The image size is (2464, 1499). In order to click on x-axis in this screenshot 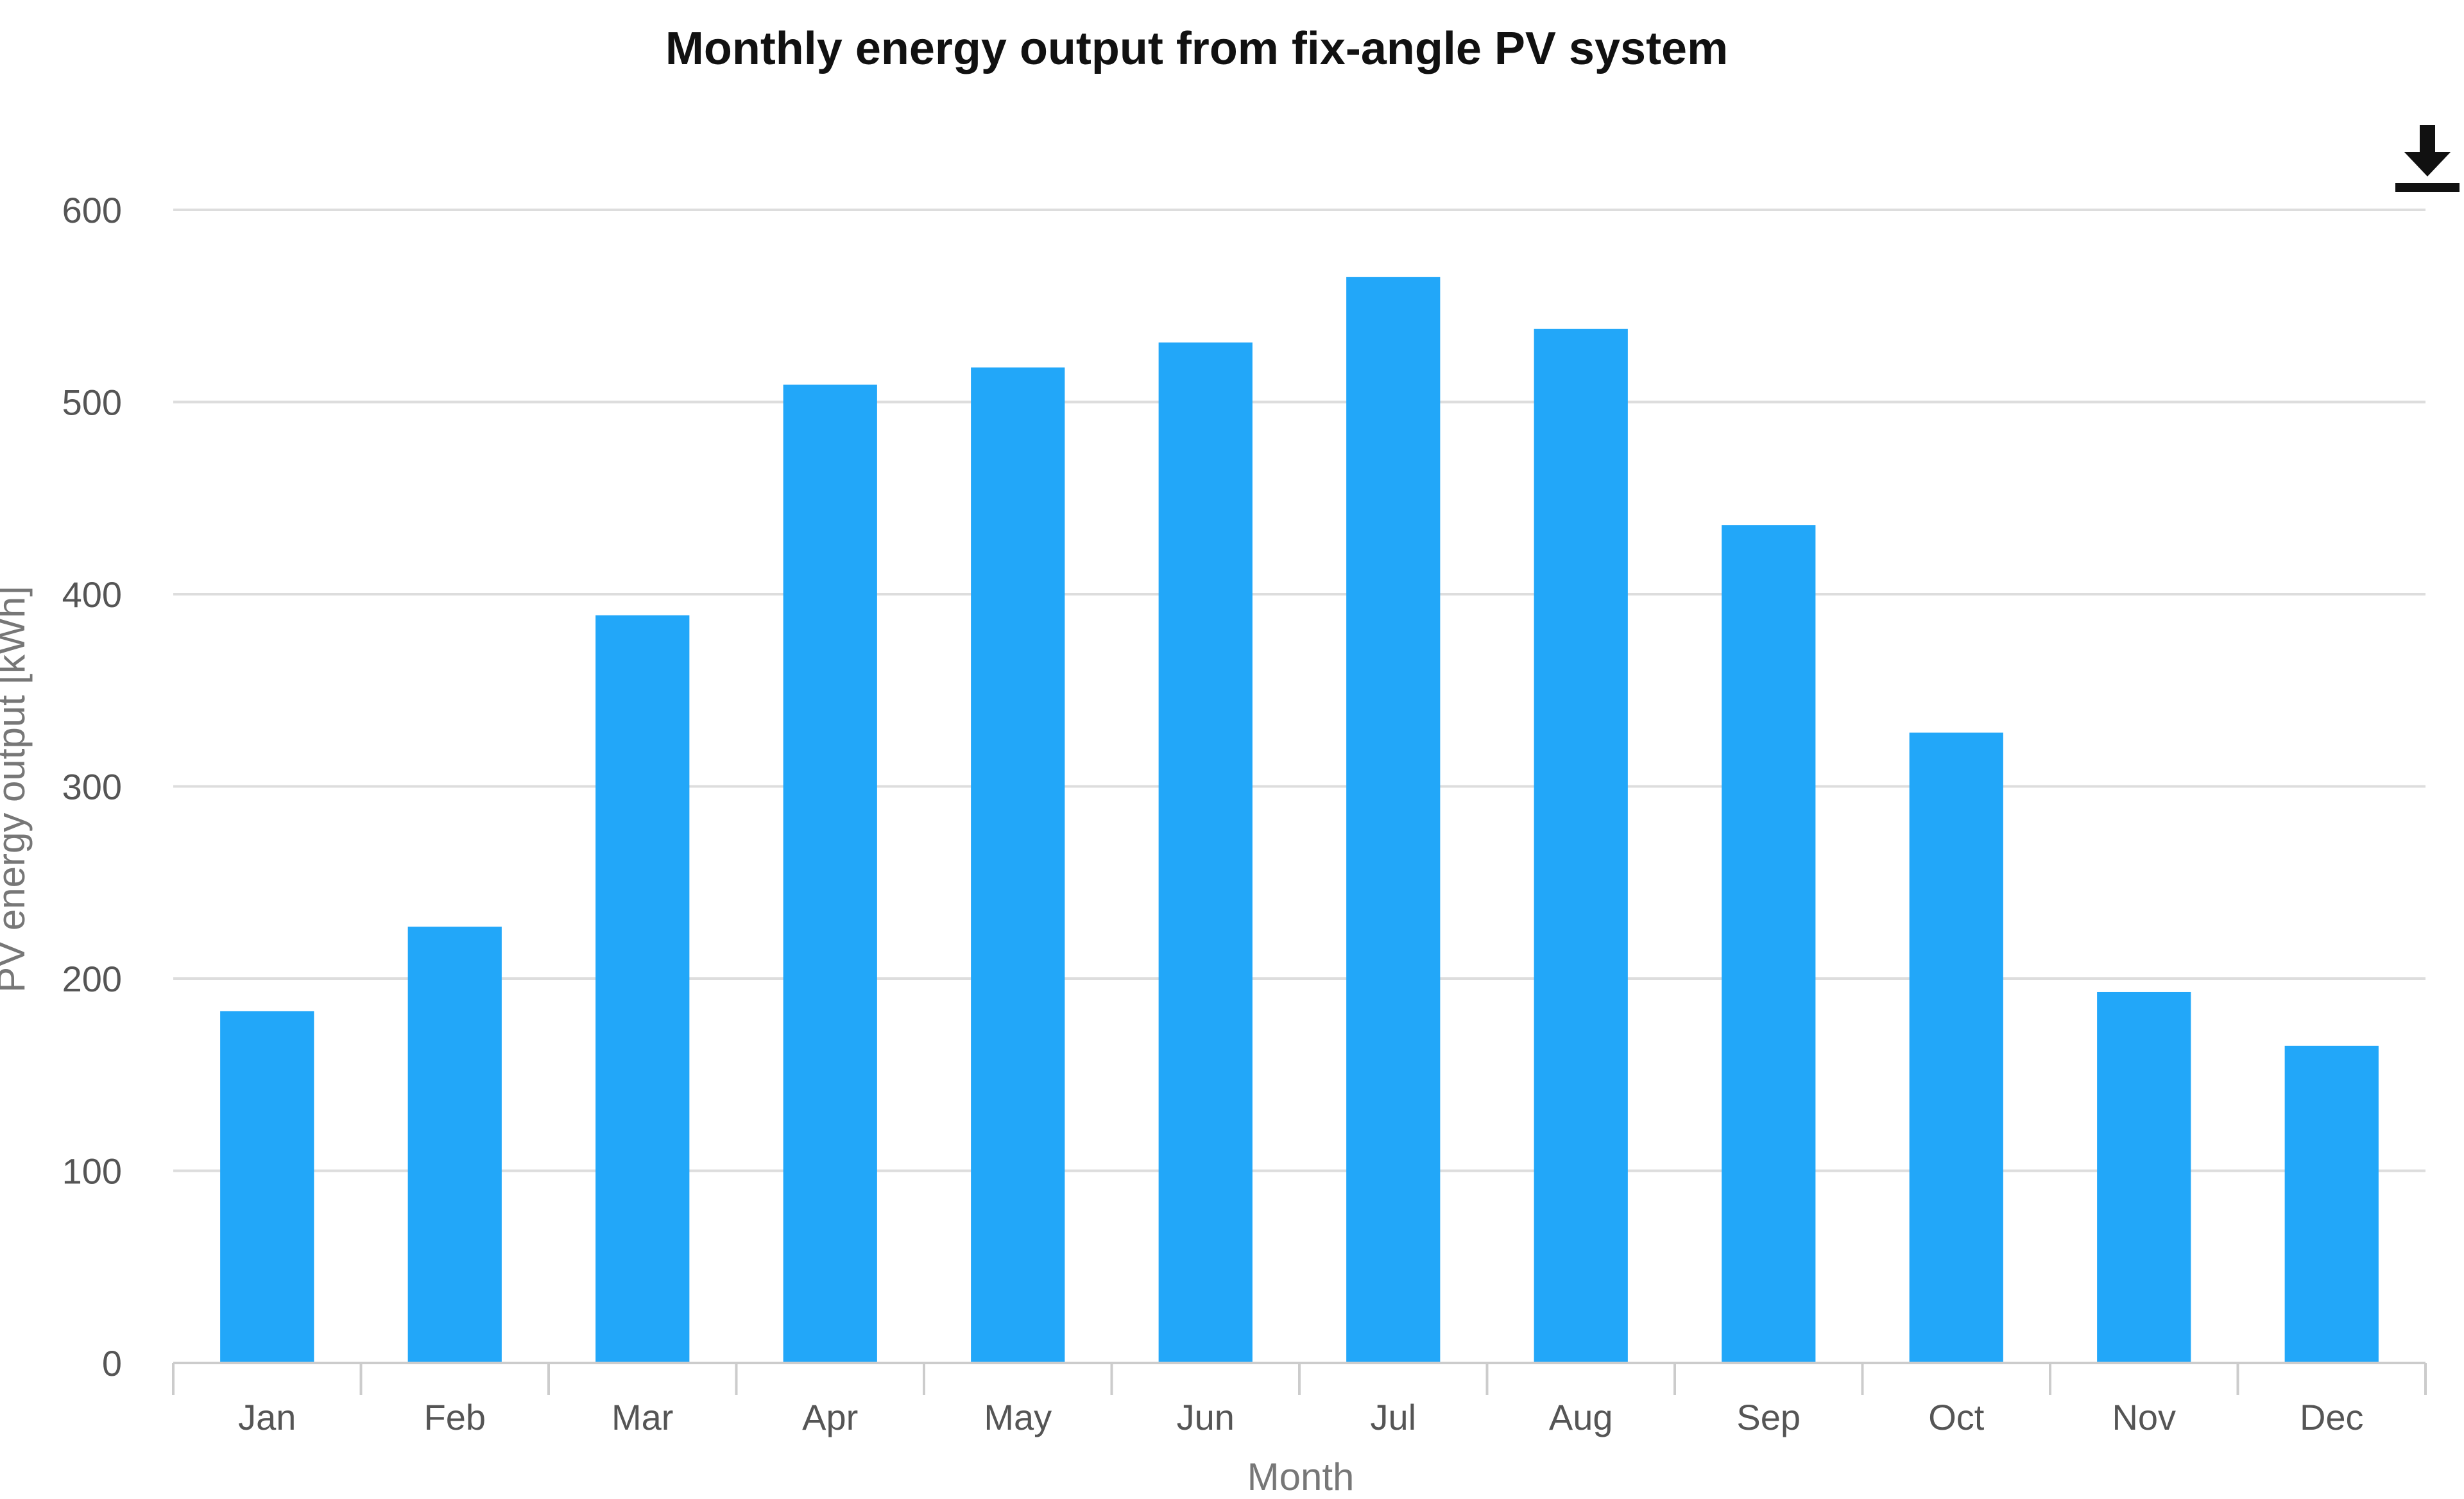, I will do `click(1300, 1378)`.